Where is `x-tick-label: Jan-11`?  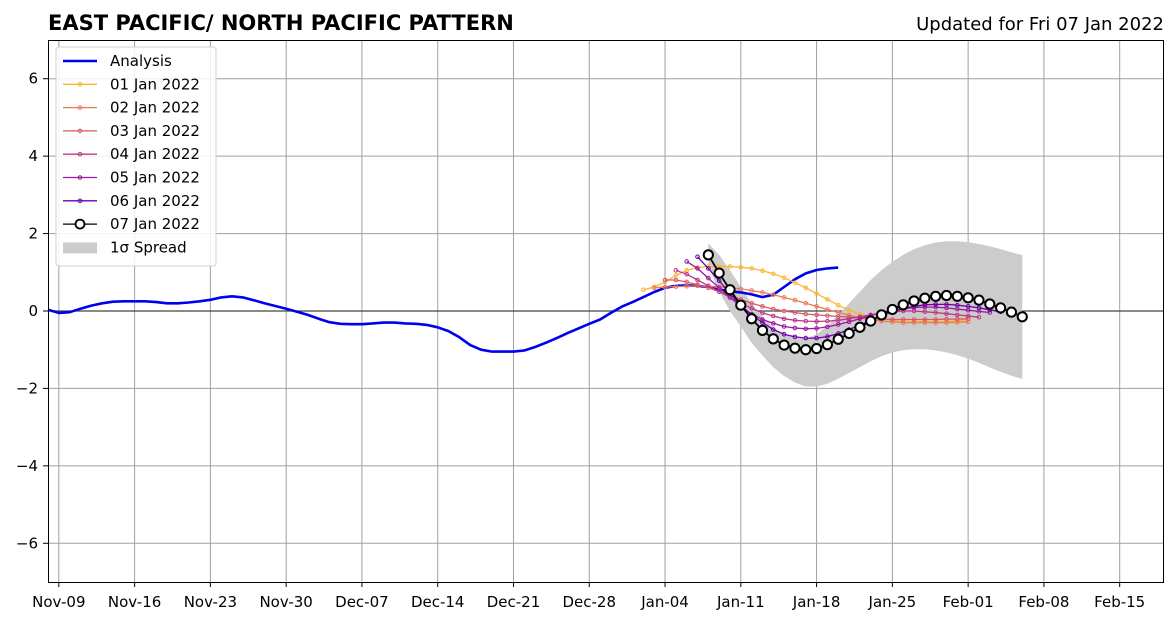
x-tick-label: Jan-11 is located at coordinates (740, 602).